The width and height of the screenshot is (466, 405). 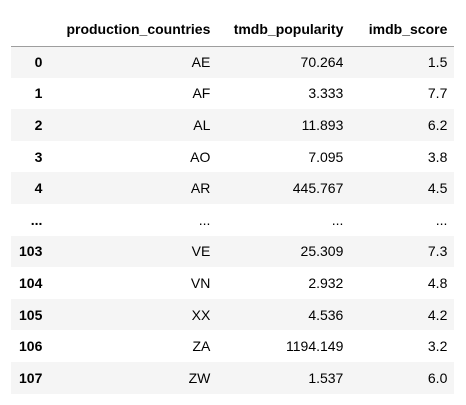 I want to click on cell-imdb-score: 7.3, so click(x=437, y=251).